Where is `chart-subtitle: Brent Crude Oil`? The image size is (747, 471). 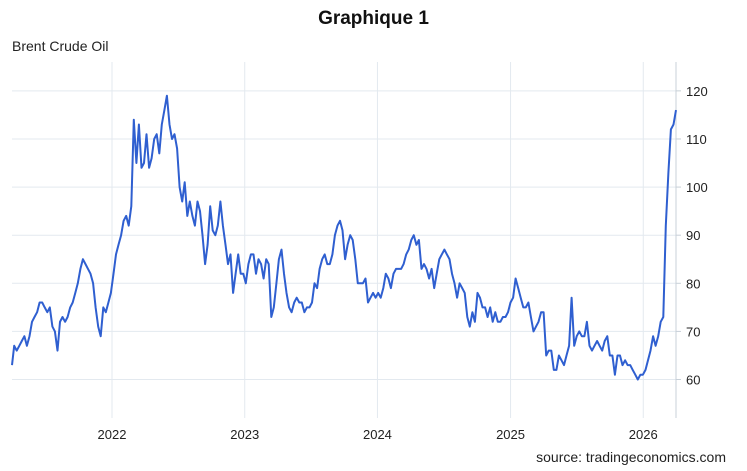
chart-subtitle: Brent Crude Oil is located at coordinates (60, 46).